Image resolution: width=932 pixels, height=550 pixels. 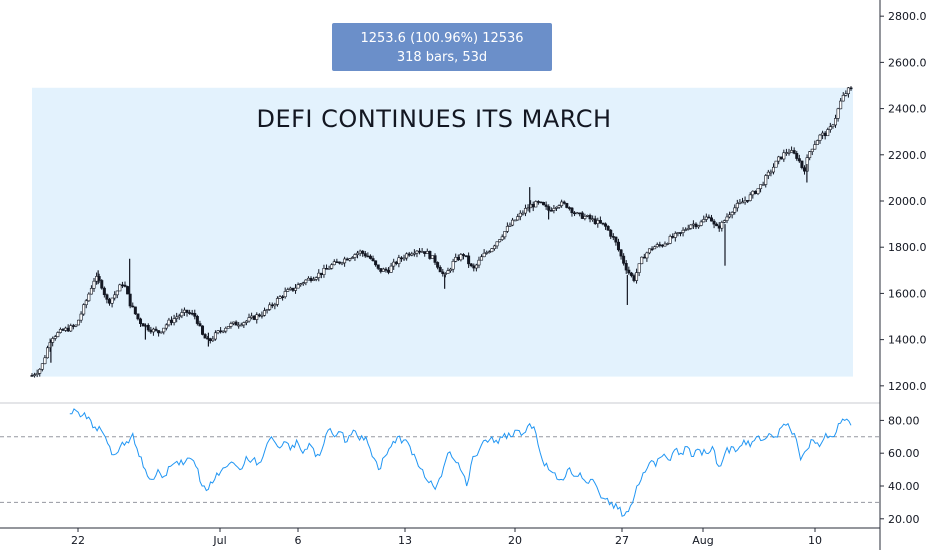 What do you see at coordinates (515, 540) in the screenshot?
I see `time-tick-label: 20` at bounding box center [515, 540].